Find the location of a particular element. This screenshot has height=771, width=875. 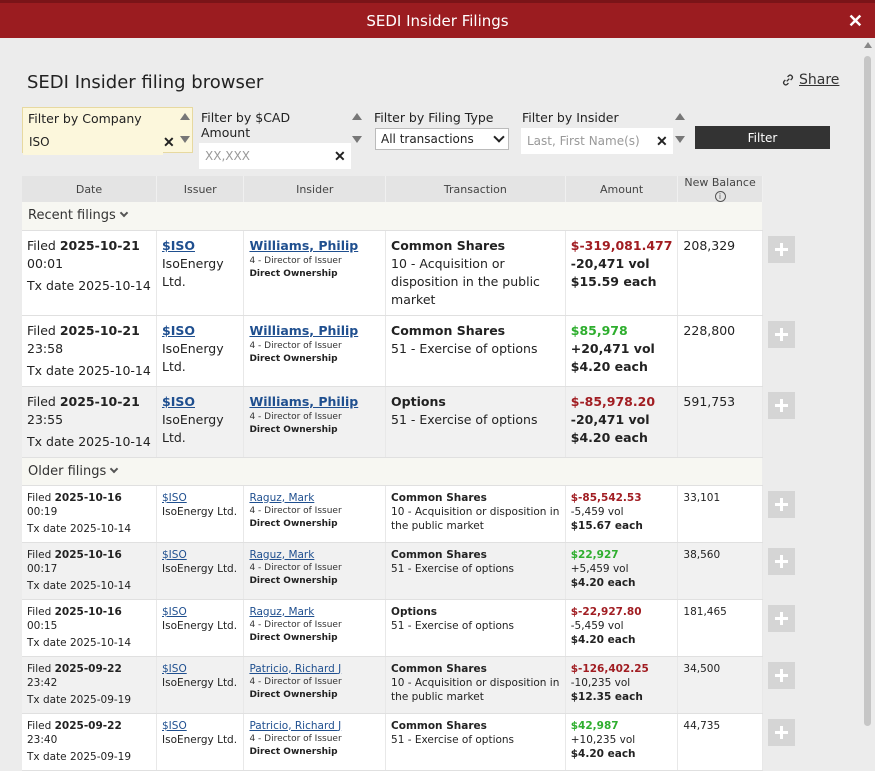

amount-value: $-22,927.80 is located at coordinates (606, 611).